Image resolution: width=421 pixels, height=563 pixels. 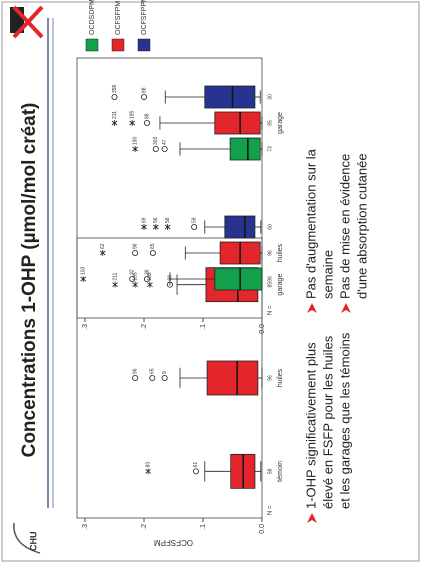 What do you see at coordinates (196, 465) in the screenshot?
I see `outlier-label: 61` at bounding box center [196, 465].